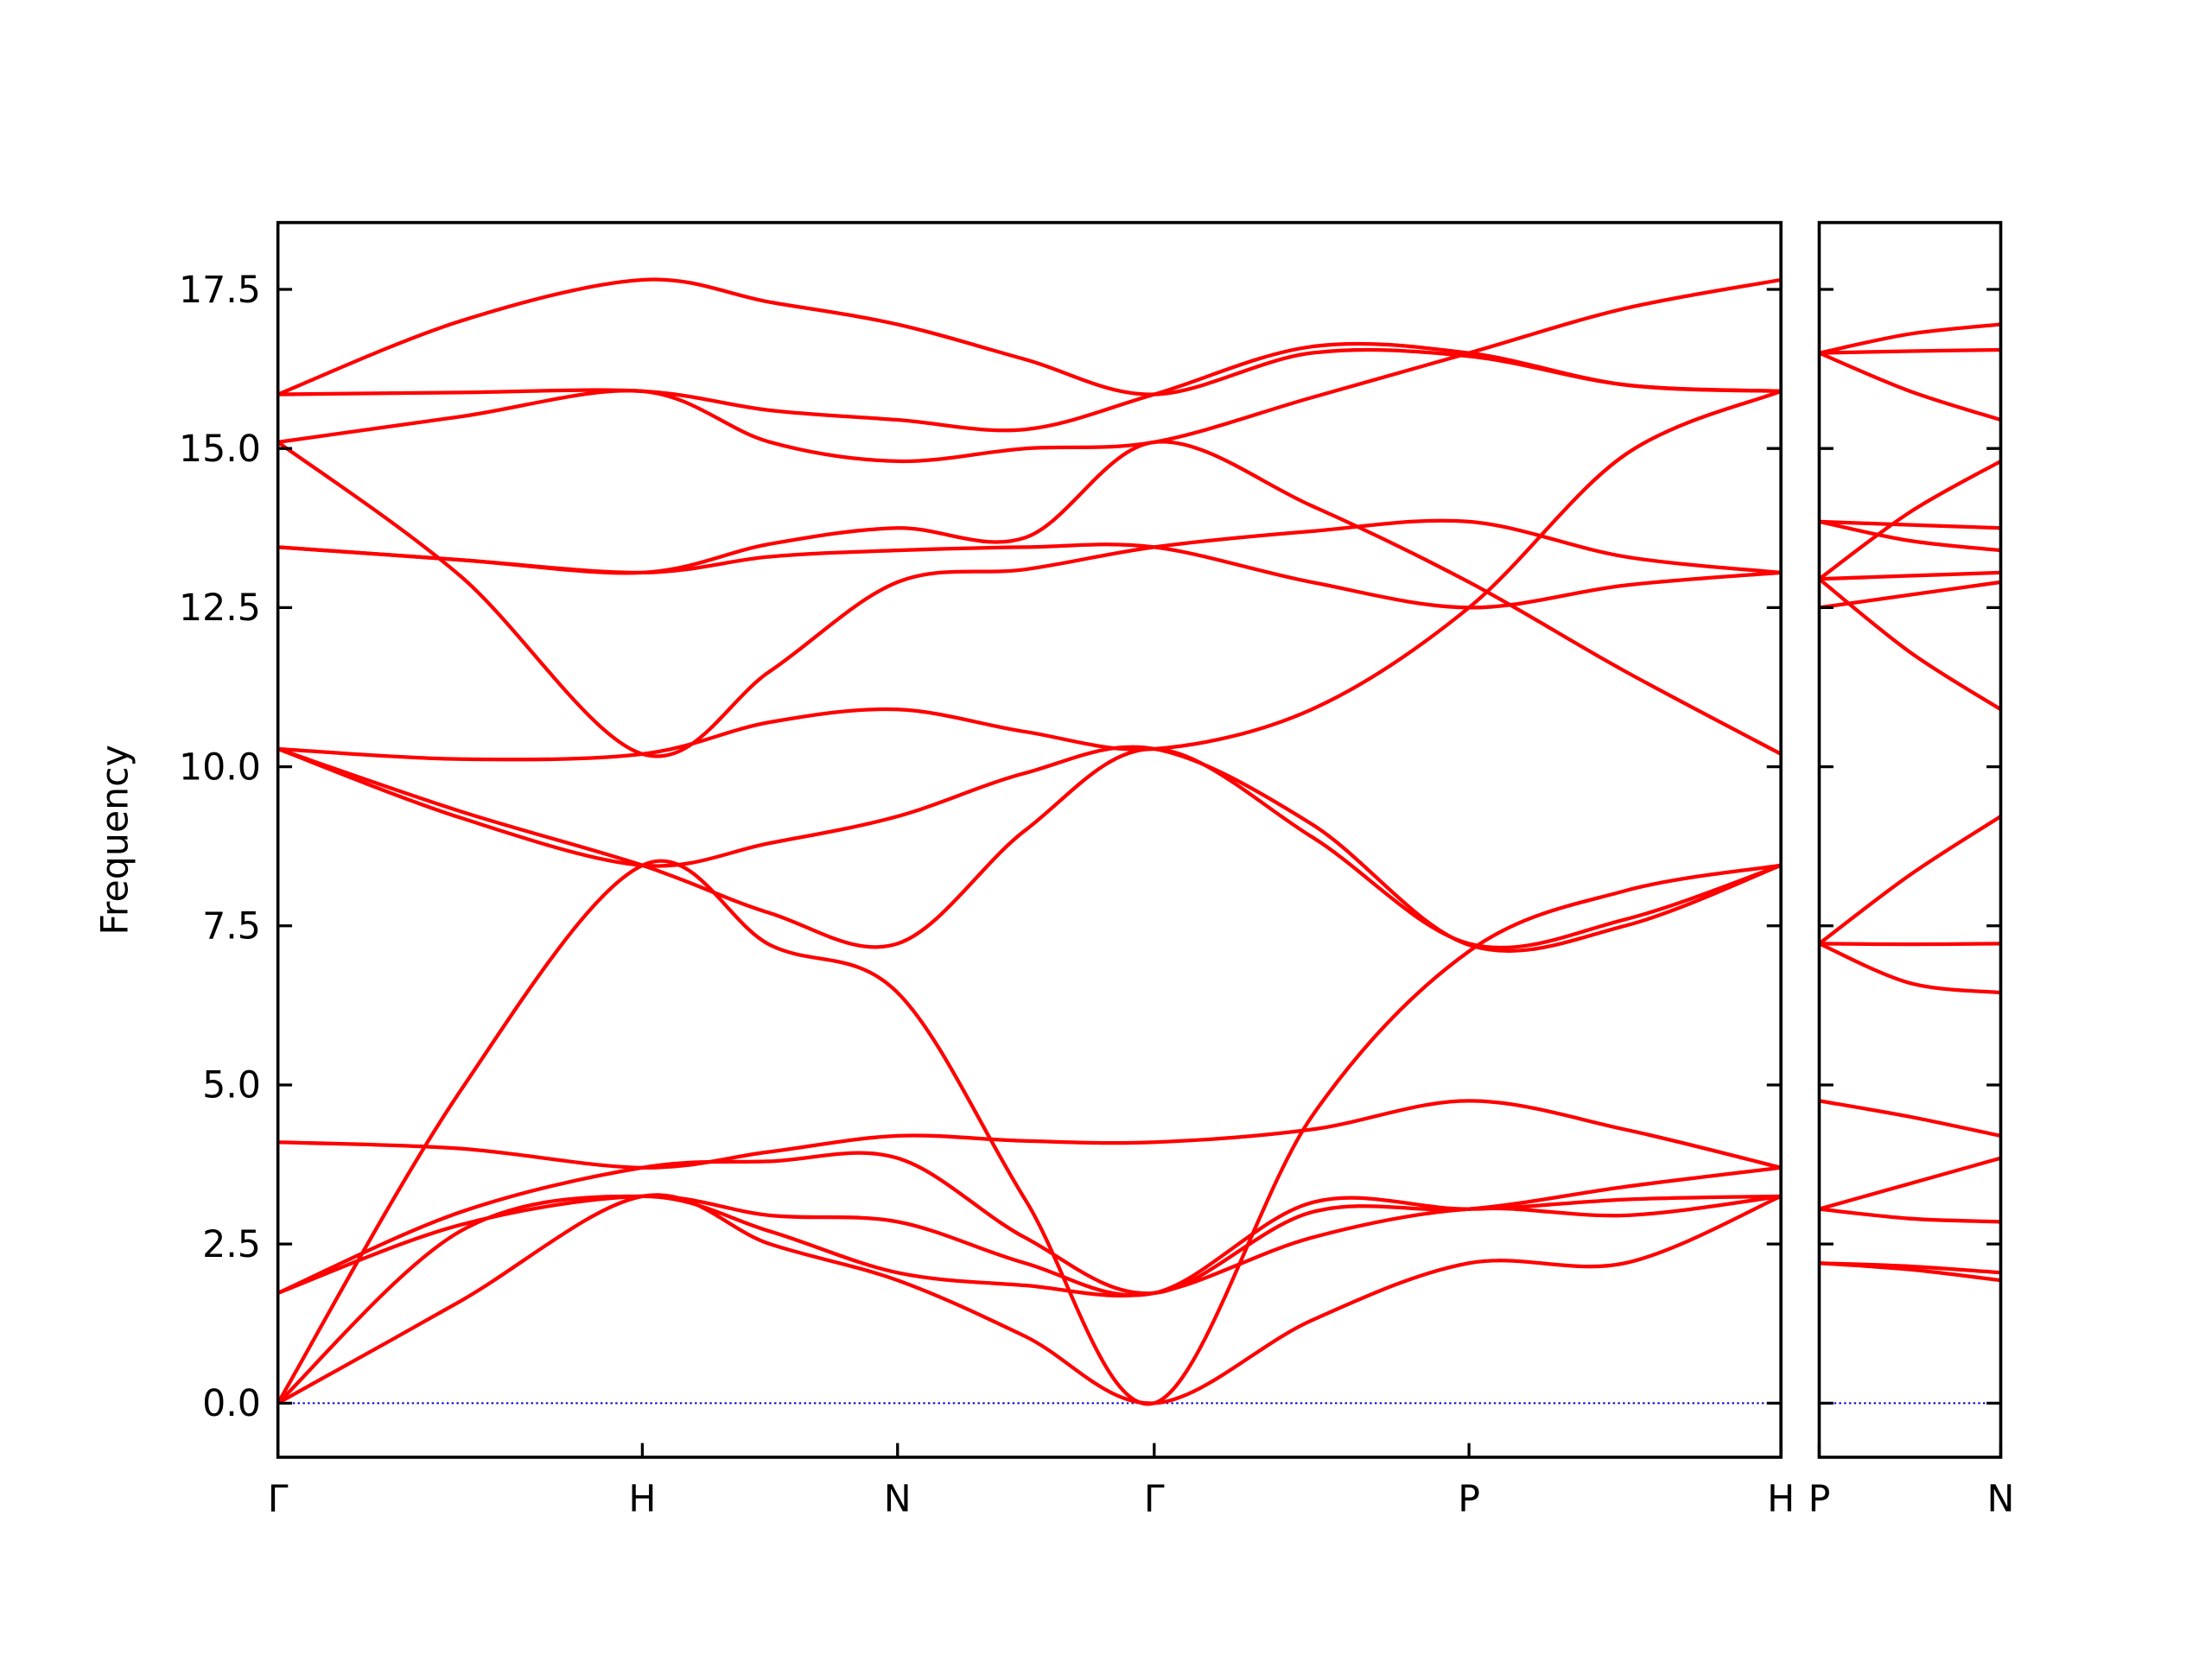  What do you see at coordinates (232, 1244) in the screenshot?
I see `y-tick-label: 2.5` at bounding box center [232, 1244].